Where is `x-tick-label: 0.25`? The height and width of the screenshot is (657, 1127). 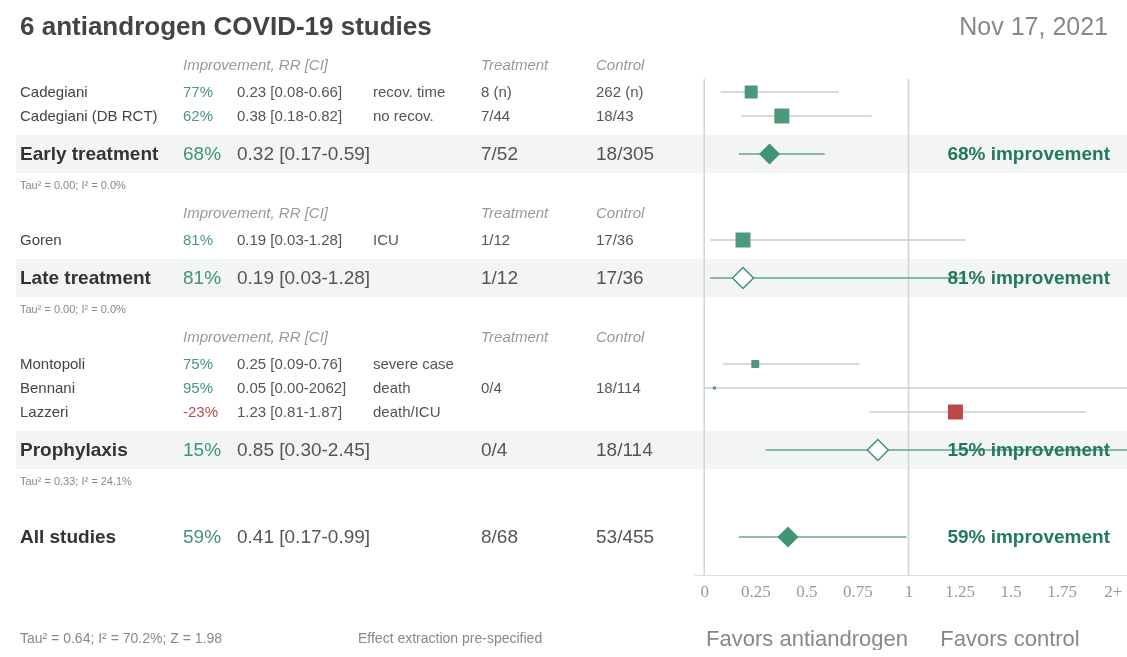
x-tick-label: 0.25 is located at coordinates (755, 591).